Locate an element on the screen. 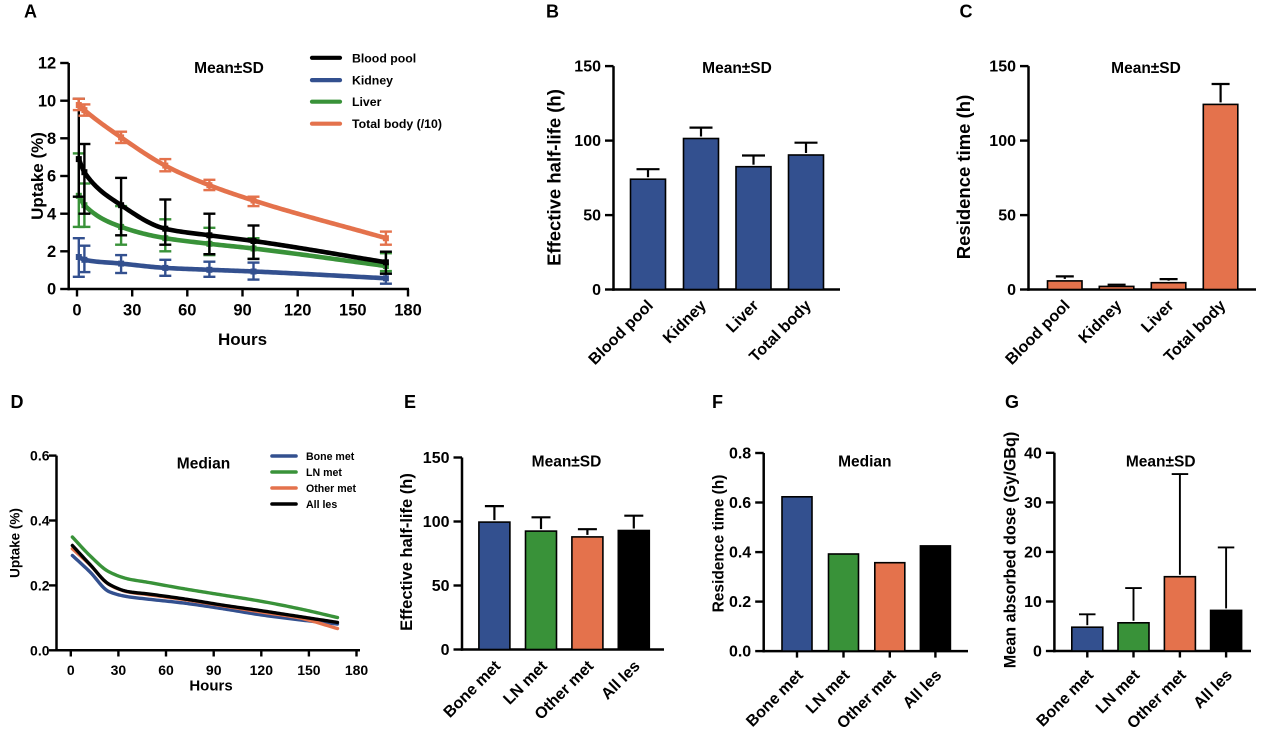 This screenshot has width=1268, height=734. svg-text: 2 is located at coordinates (51, 252).